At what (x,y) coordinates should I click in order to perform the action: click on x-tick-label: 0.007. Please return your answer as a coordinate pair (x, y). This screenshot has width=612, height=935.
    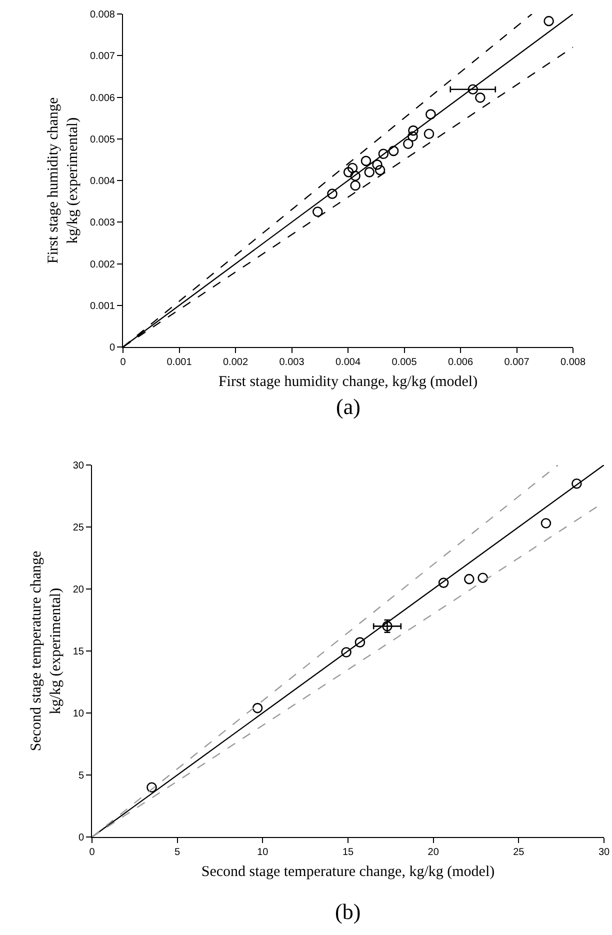
    Looking at the image, I should click on (517, 362).